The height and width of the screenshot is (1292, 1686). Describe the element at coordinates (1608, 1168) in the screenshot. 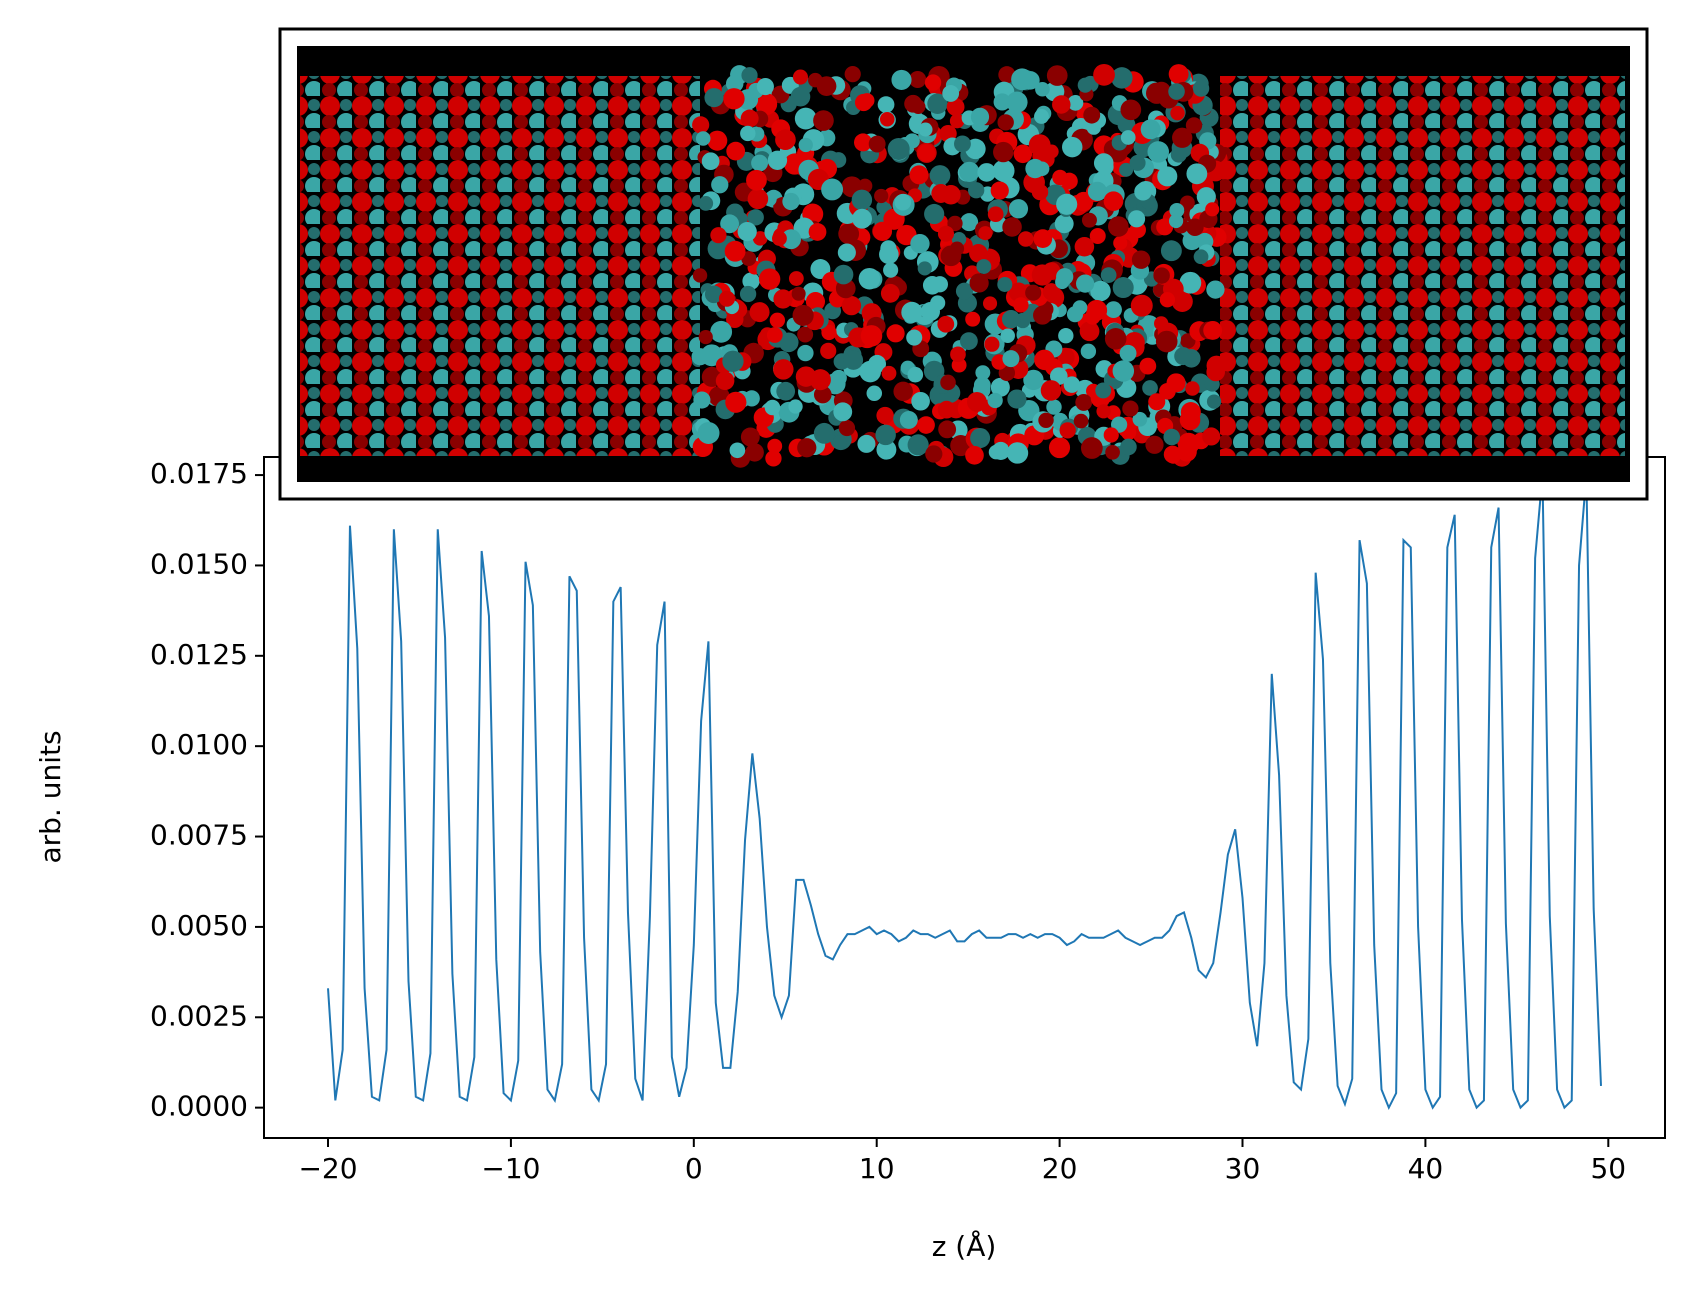

I see `x-tick-label: 50` at that location.